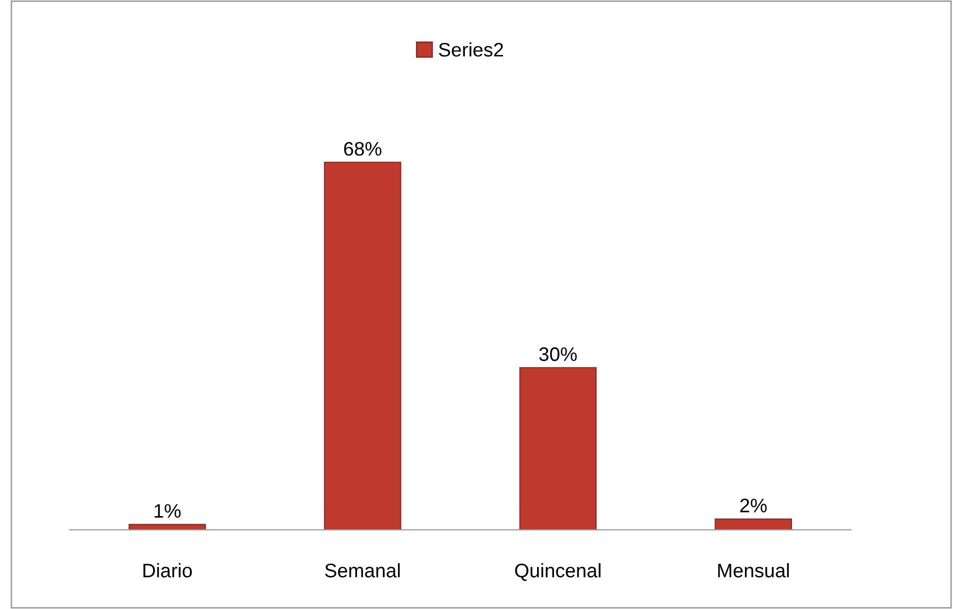 The image size is (953, 609). I want to click on data-label: 2%, so click(753, 505).